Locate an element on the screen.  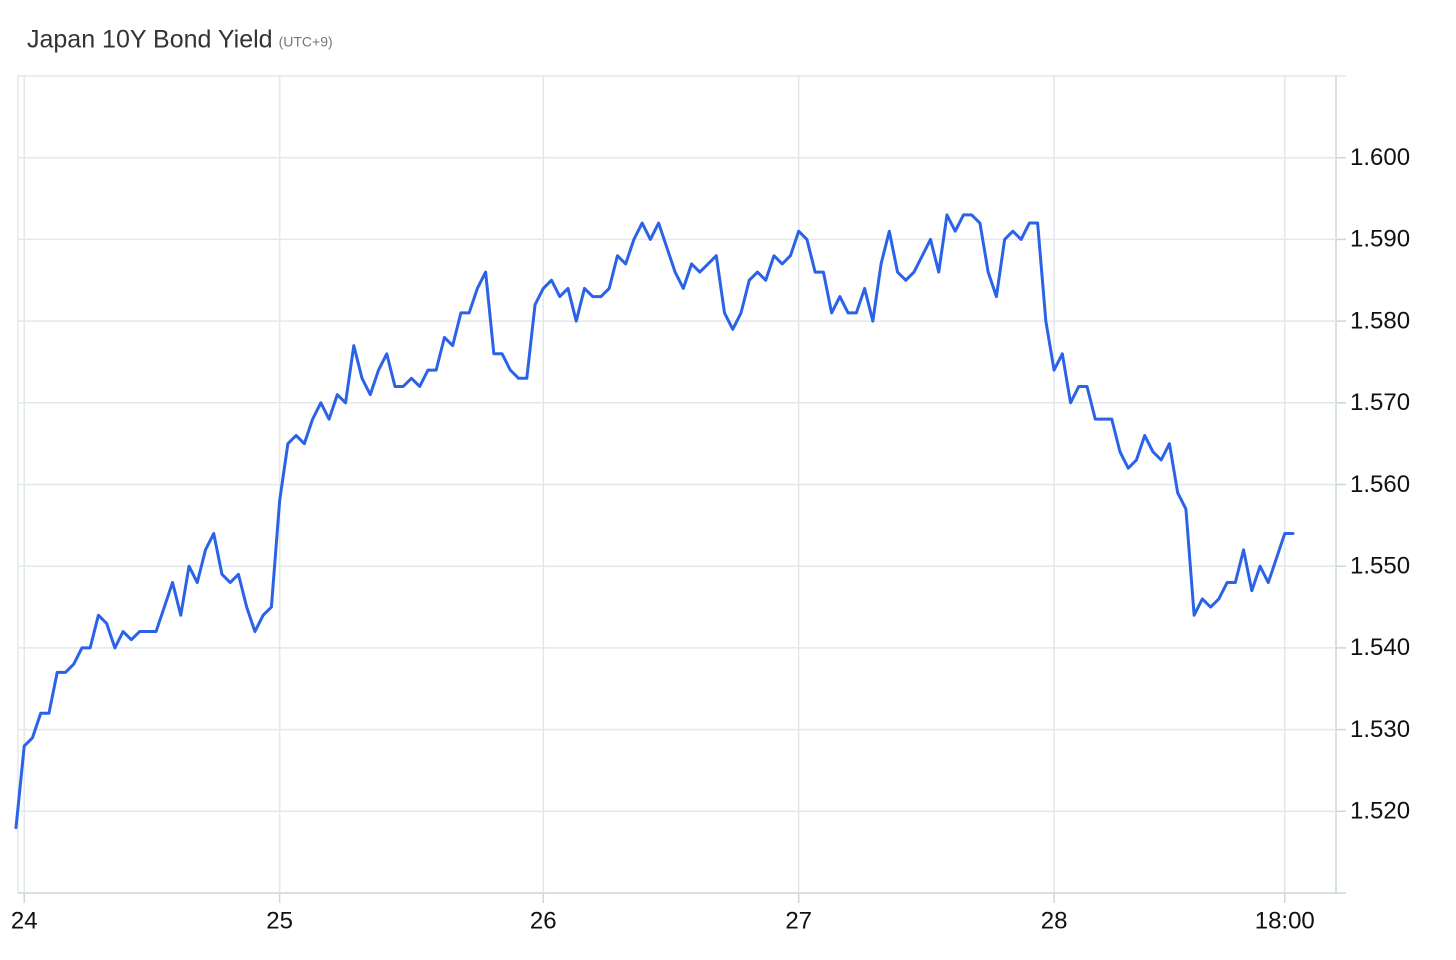
chart-title: Japan 10Y Bond Yield is located at coordinates (150, 40).